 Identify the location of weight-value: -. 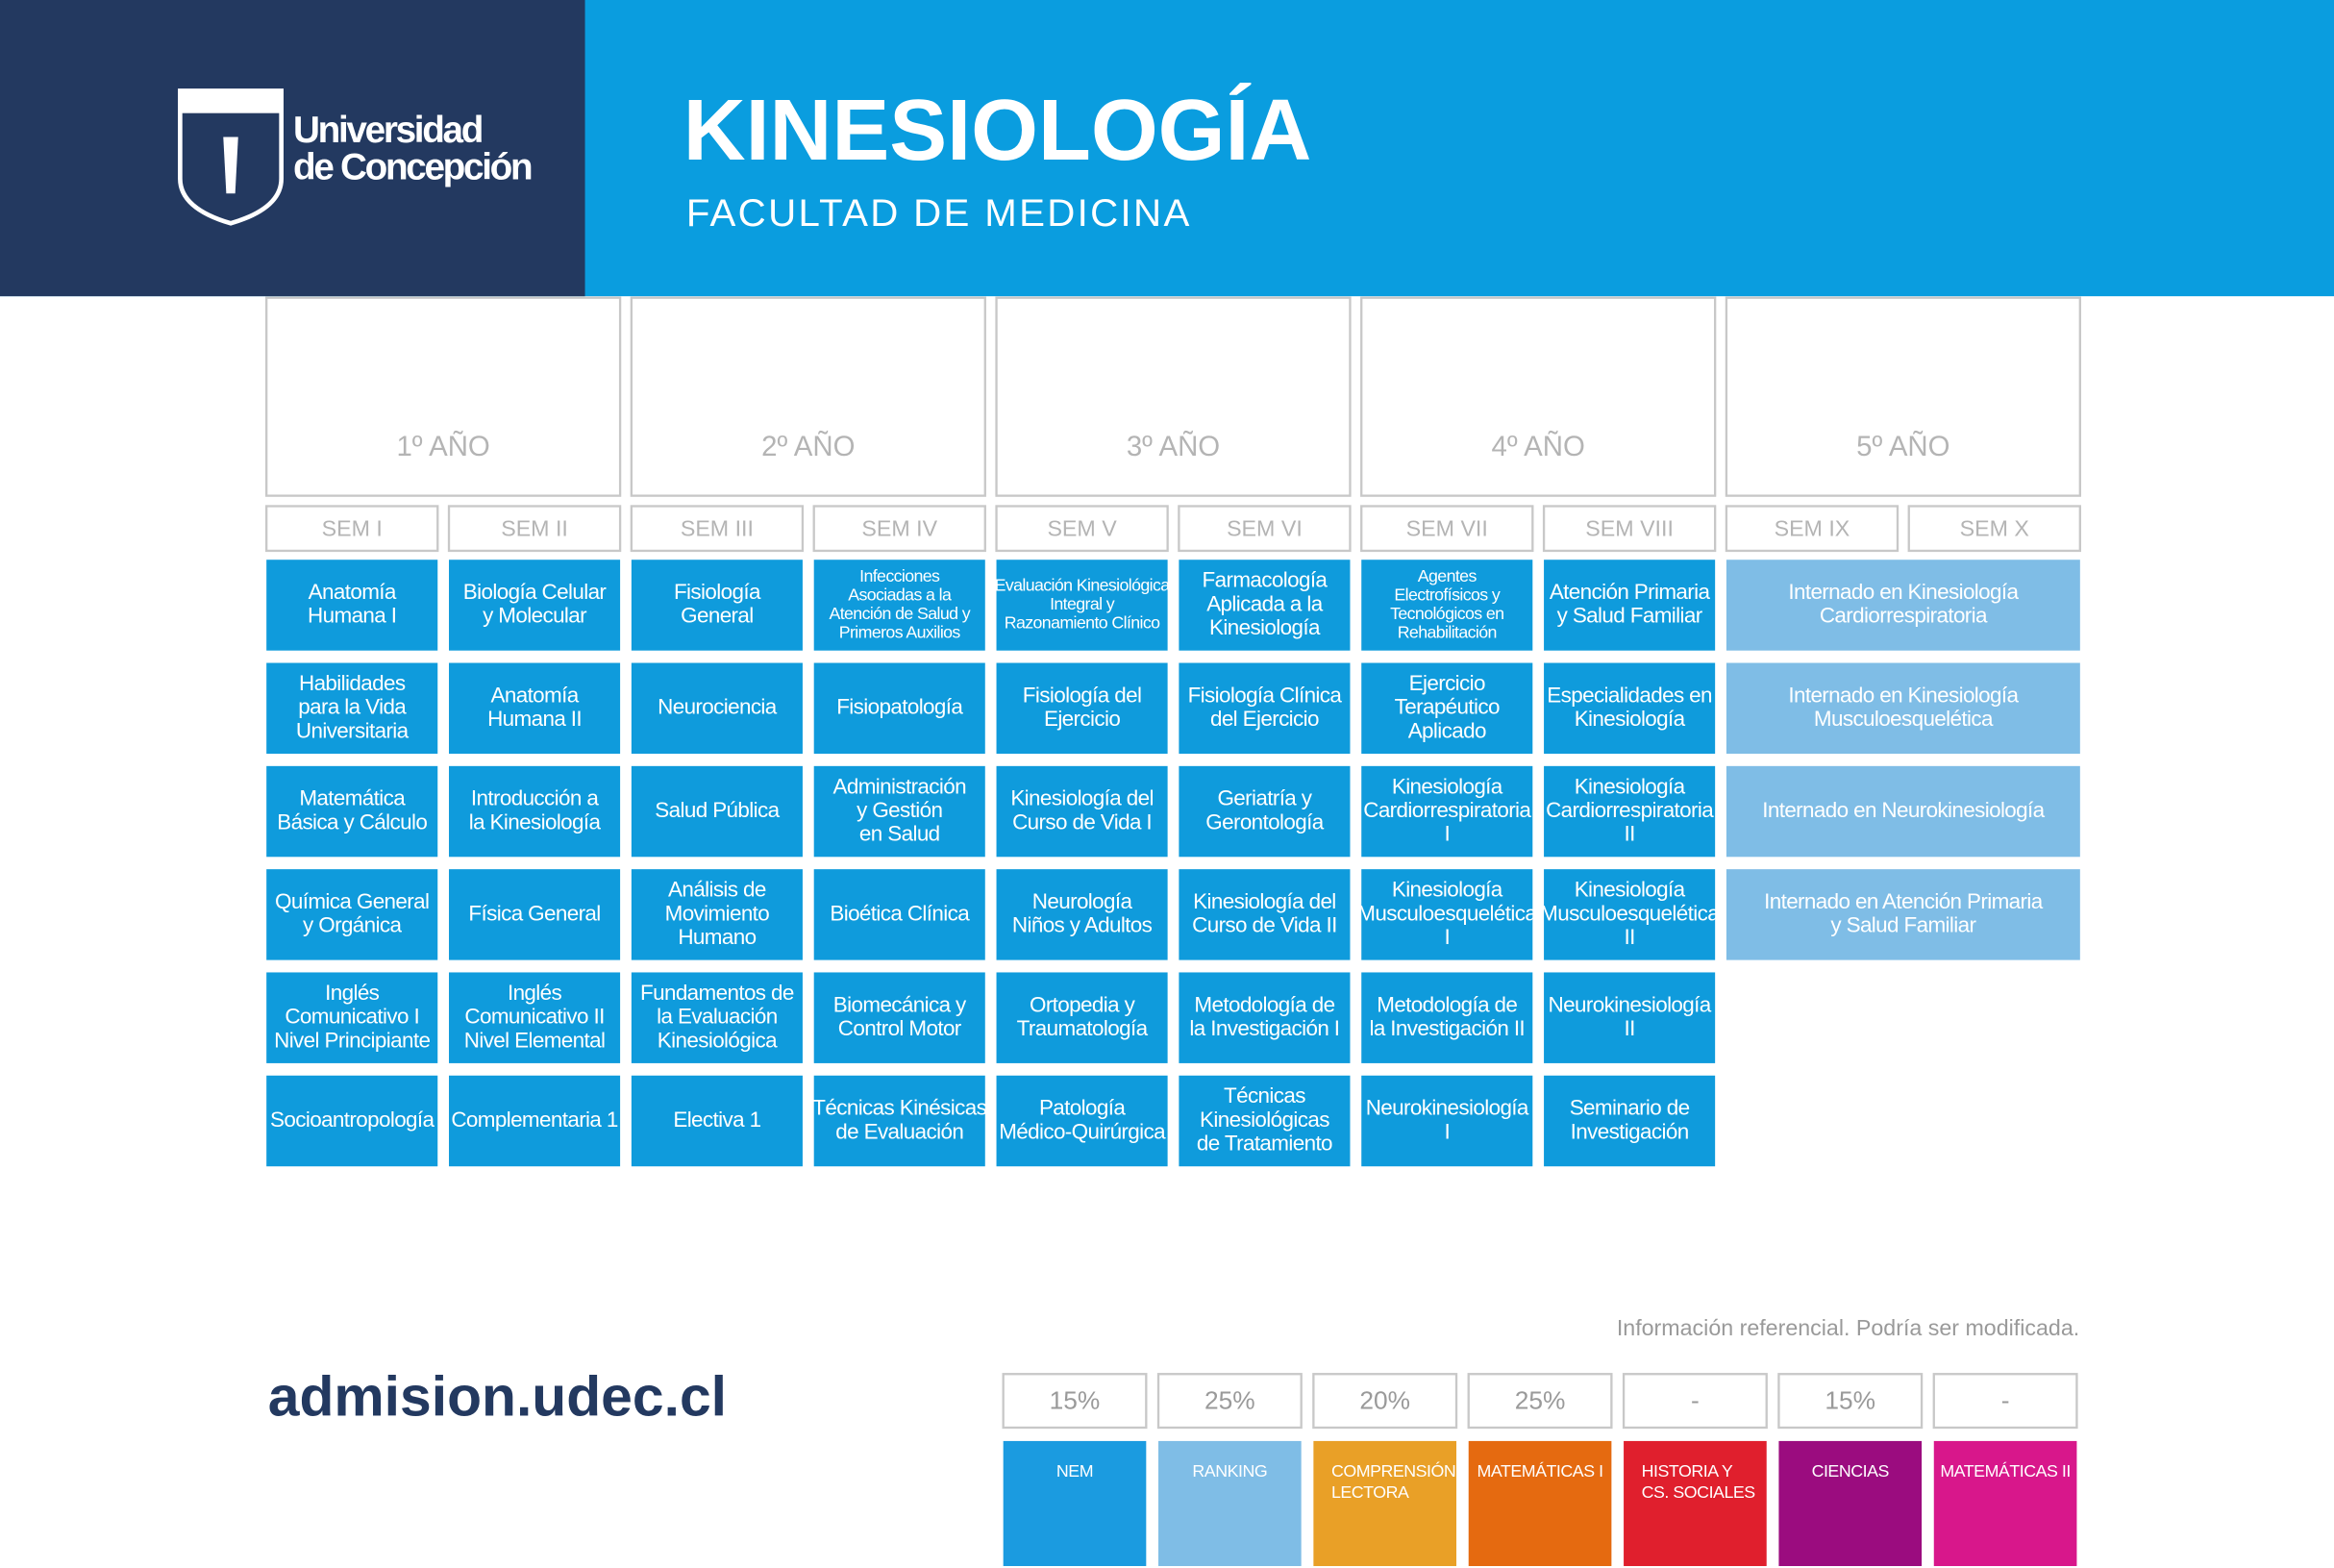
(2005, 1400).